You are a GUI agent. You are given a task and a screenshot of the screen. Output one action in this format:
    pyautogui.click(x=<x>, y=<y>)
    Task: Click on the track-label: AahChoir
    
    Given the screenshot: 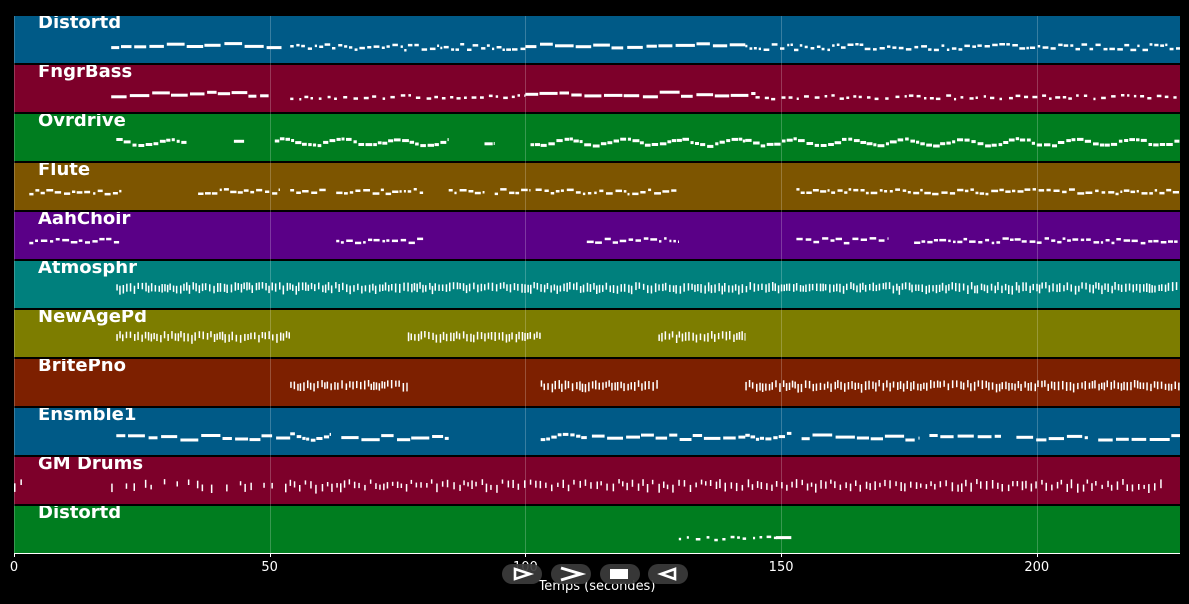 What is the action you would take?
    pyautogui.click(x=84, y=220)
    